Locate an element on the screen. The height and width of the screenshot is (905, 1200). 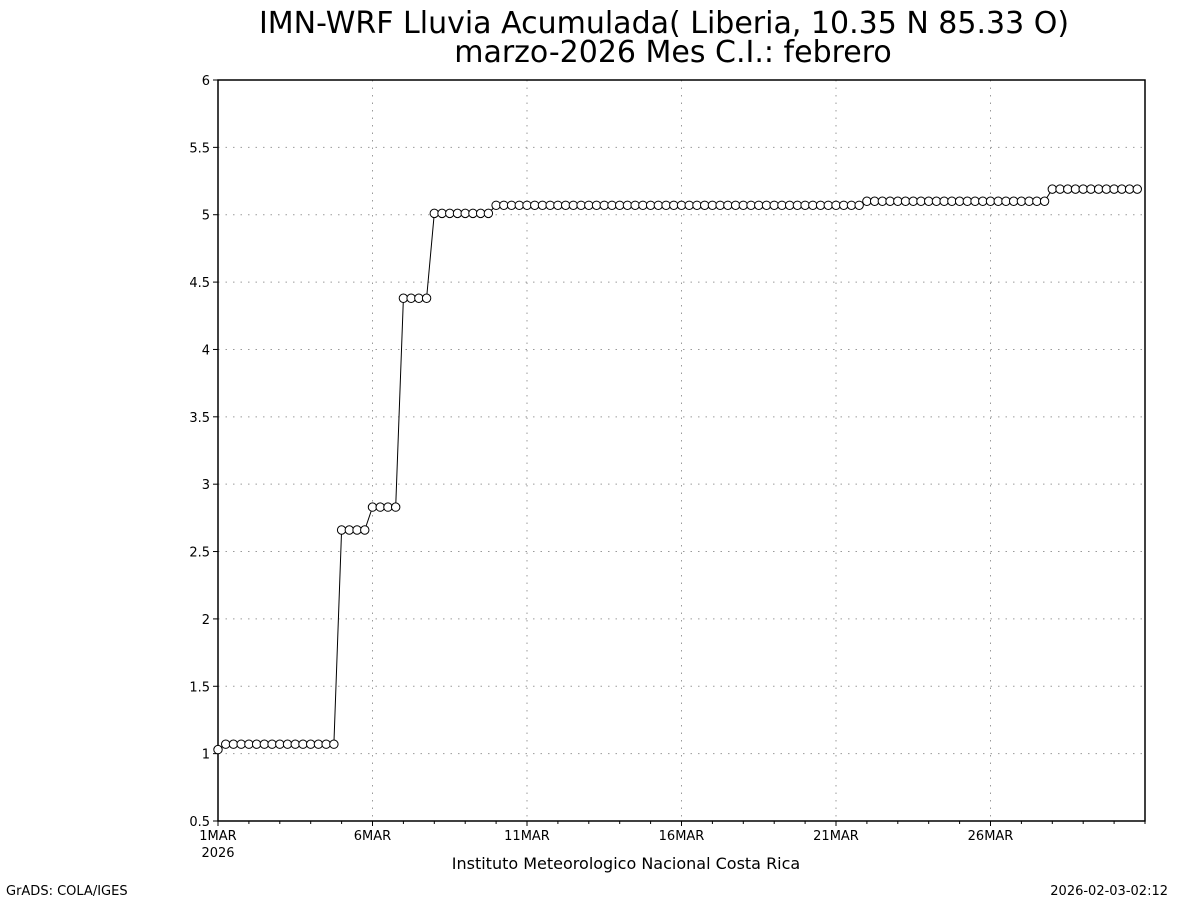
y-tick-label: 5 is located at coordinates (206, 216).